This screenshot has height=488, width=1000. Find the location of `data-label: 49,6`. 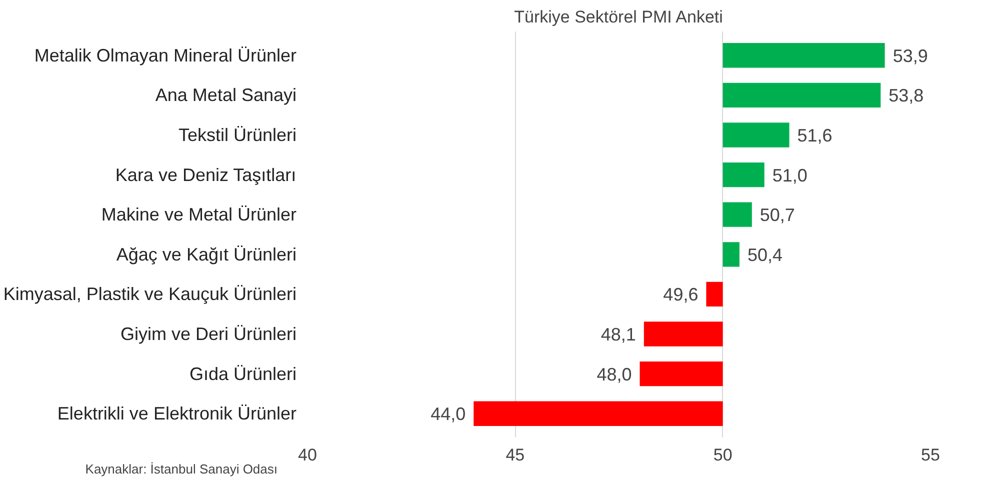

data-label: 49,6 is located at coordinates (680, 294).